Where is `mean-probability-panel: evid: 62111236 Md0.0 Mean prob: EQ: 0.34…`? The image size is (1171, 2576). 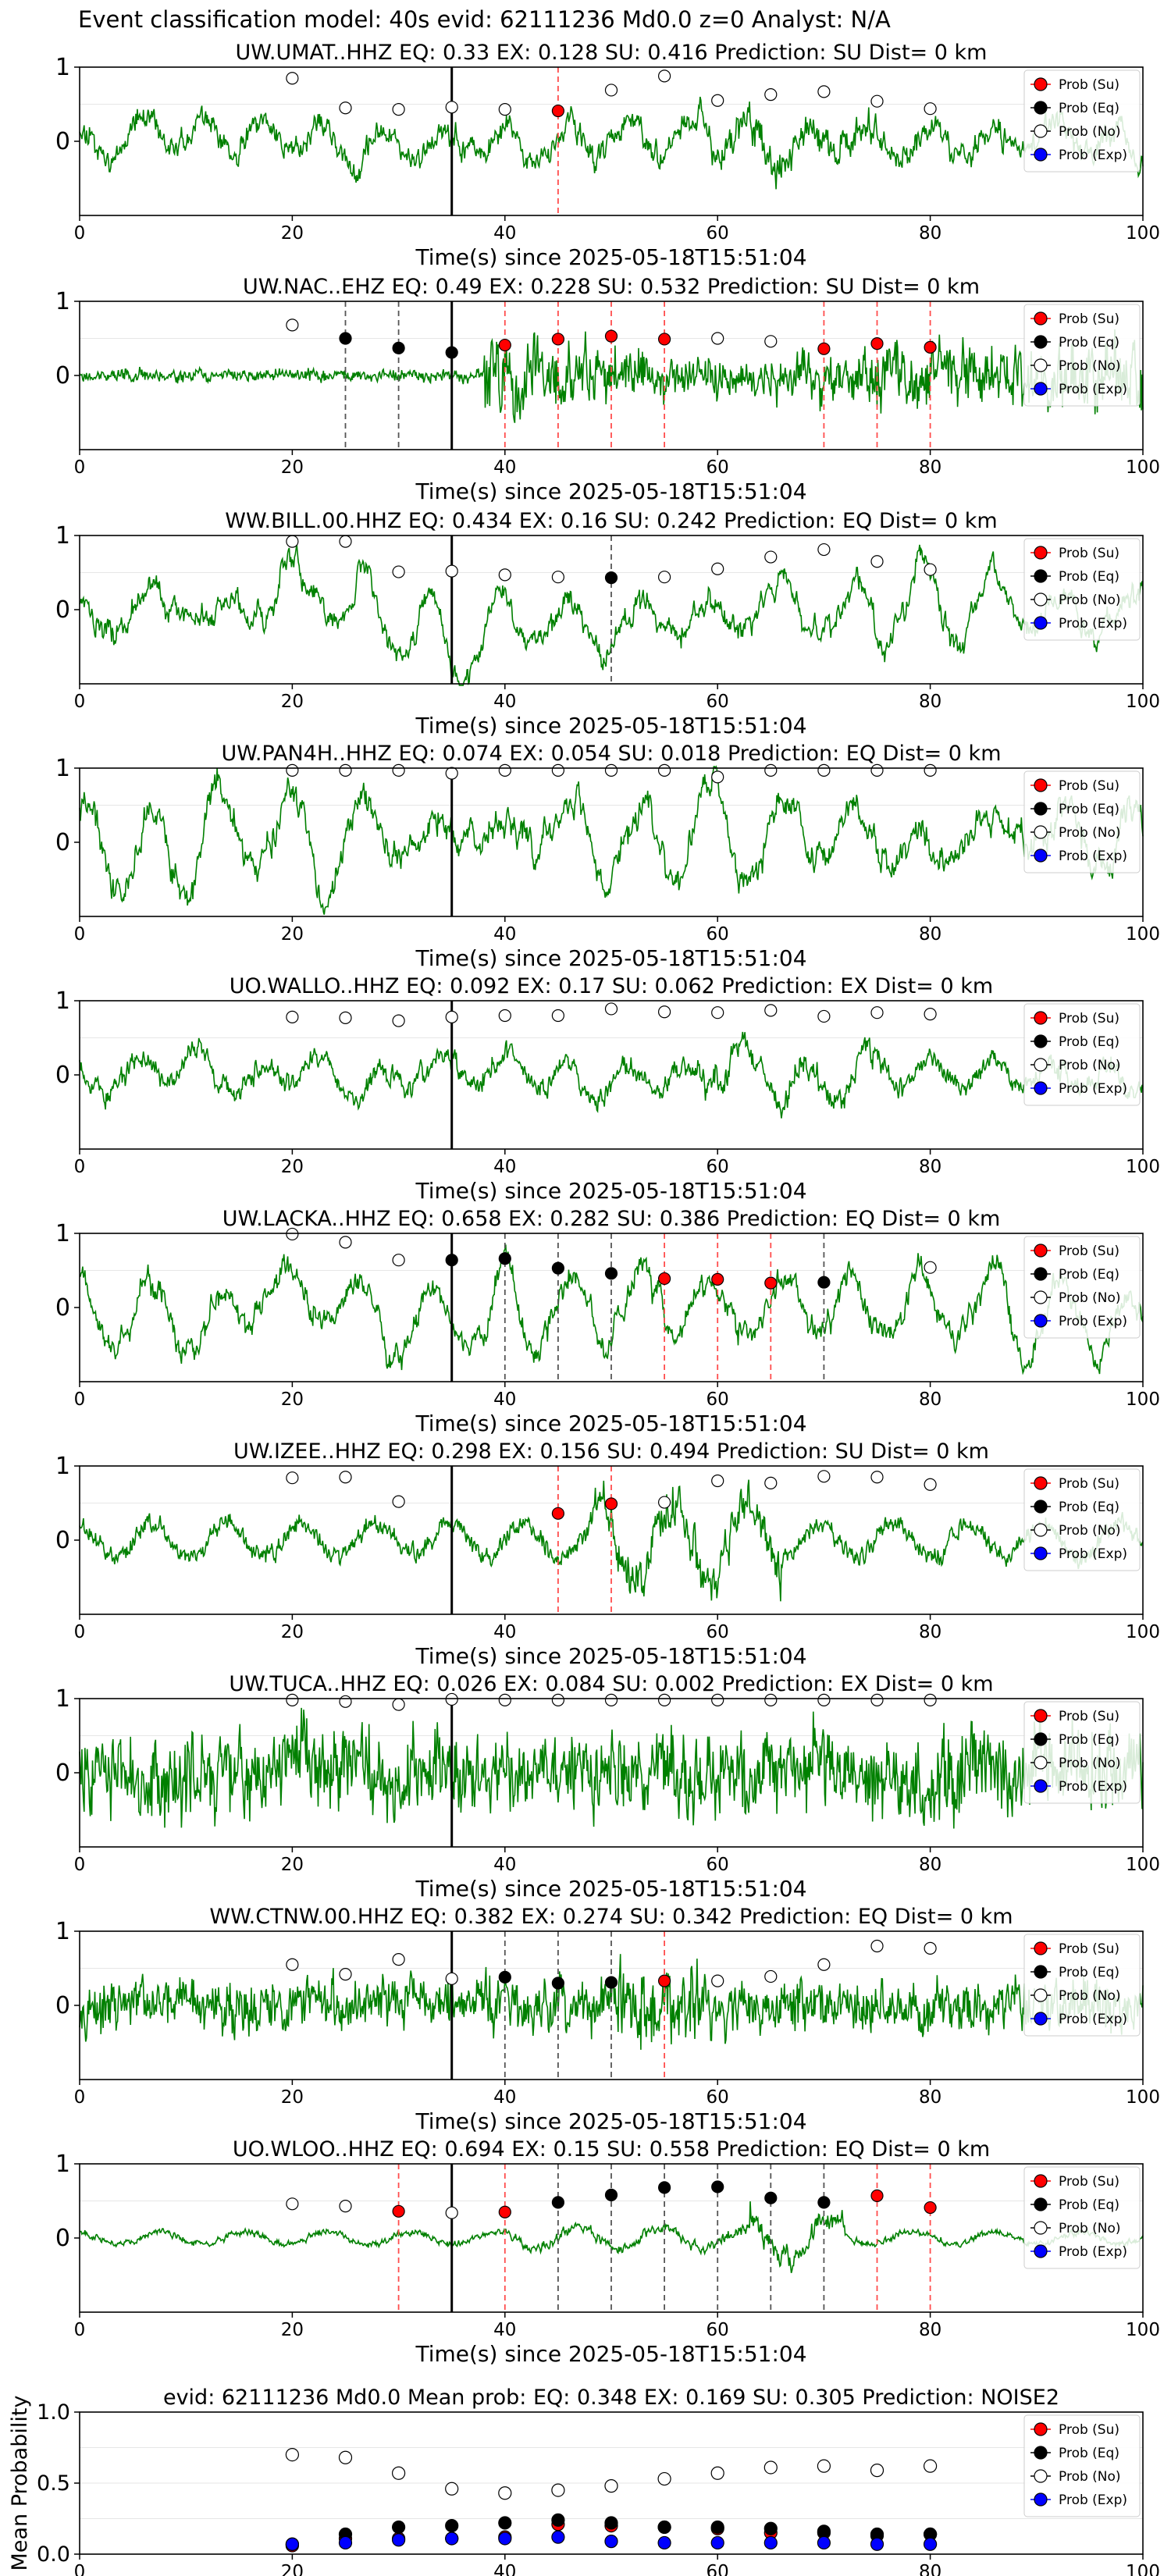
mean-probability-panel: evid: 62111236 Md0.0 Mean prob: EQ: 0.34… is located at coordinates (584, 2481).